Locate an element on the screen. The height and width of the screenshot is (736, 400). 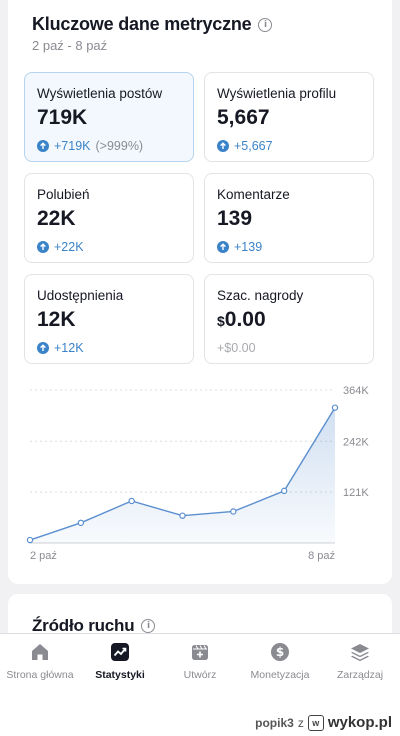
metric-tile-post-views: Wyświetlenia postów 719K +719K (>999%) is located at coordinates (109, 117).